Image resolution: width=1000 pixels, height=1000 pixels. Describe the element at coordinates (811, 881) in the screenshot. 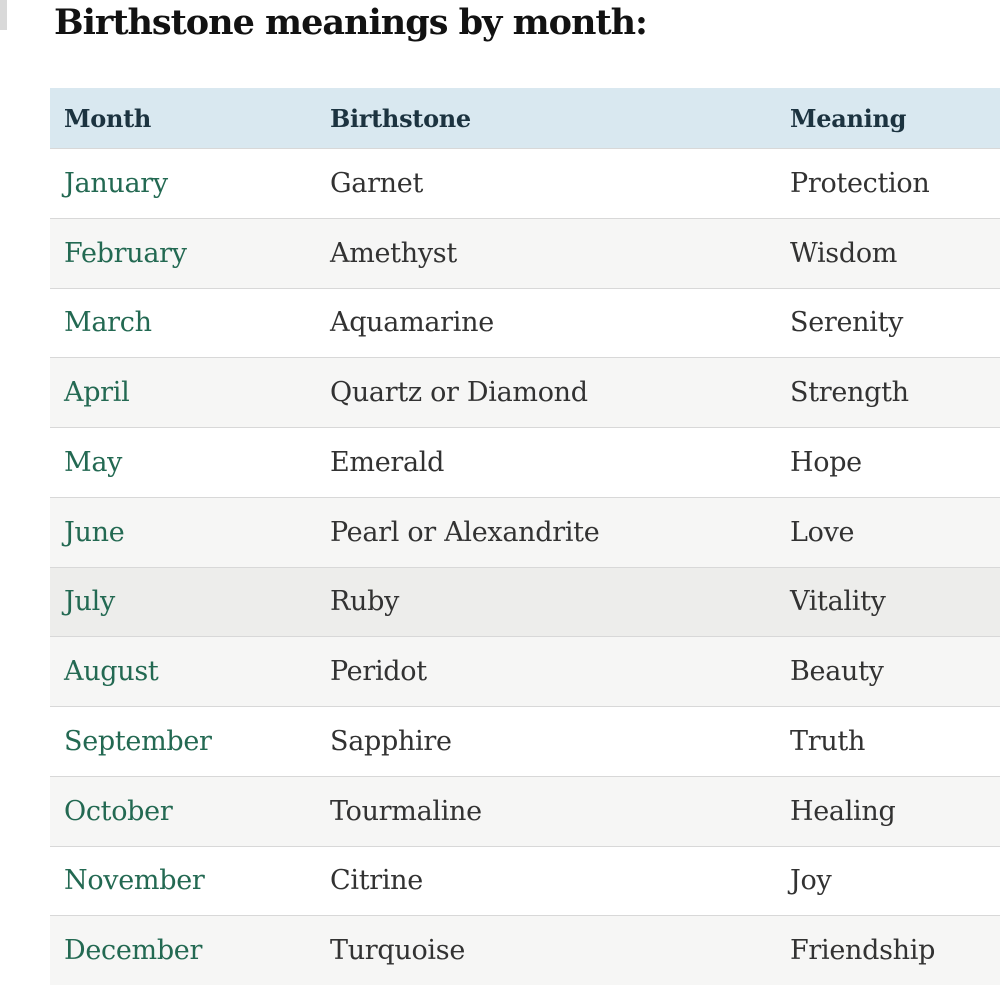

I see `meaning-cell: Joy` at that location.